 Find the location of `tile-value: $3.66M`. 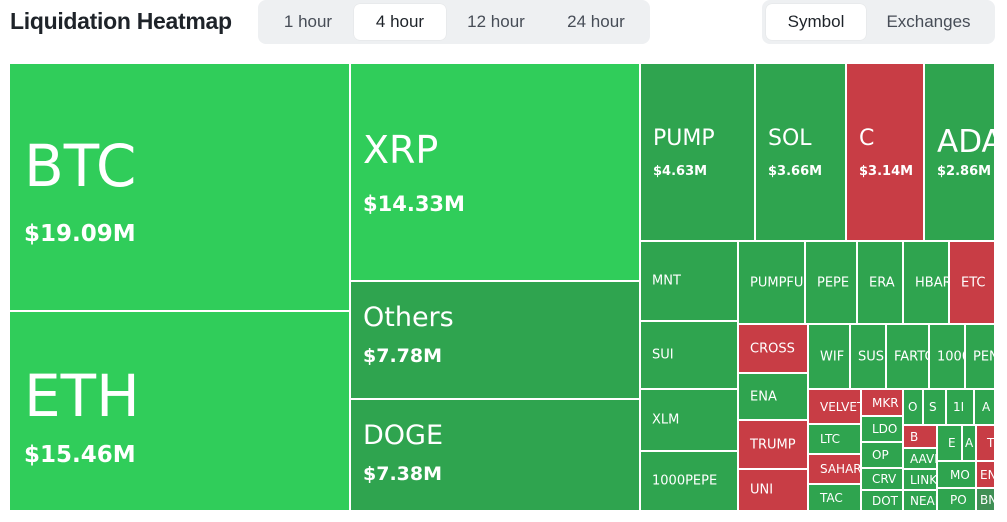

tile-value: $3.66M is located at coordinates (795, 171).